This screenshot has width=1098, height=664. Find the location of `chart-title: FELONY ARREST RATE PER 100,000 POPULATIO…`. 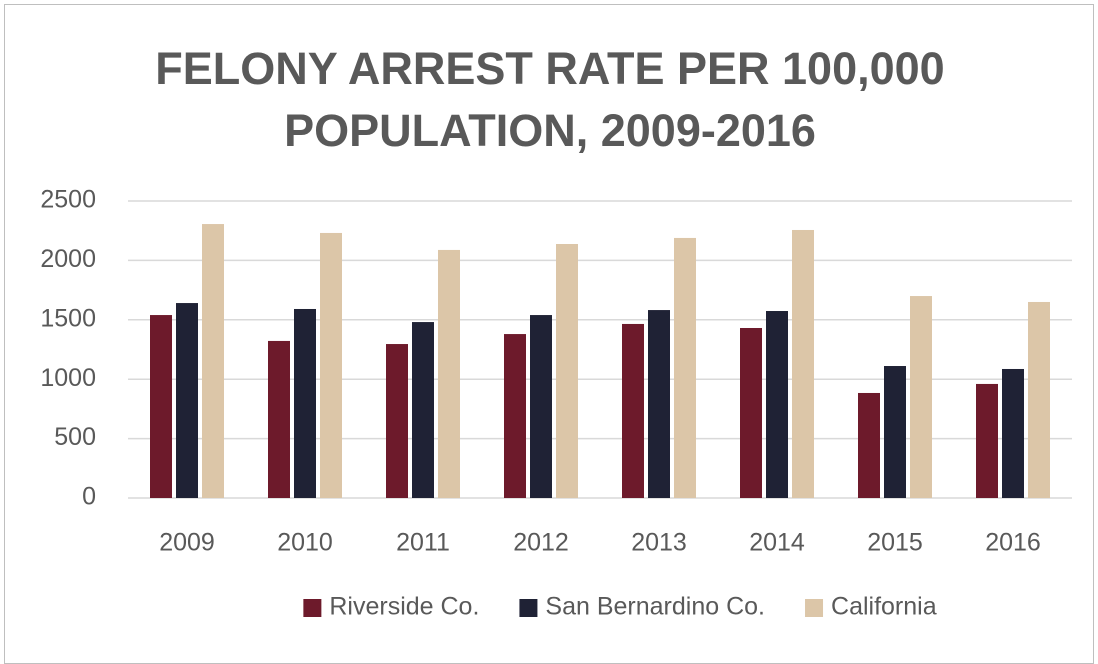

chart-title: FELONY ARREST RATE PER 100,000 POPULATIO… is located at coordinates (550, 99).